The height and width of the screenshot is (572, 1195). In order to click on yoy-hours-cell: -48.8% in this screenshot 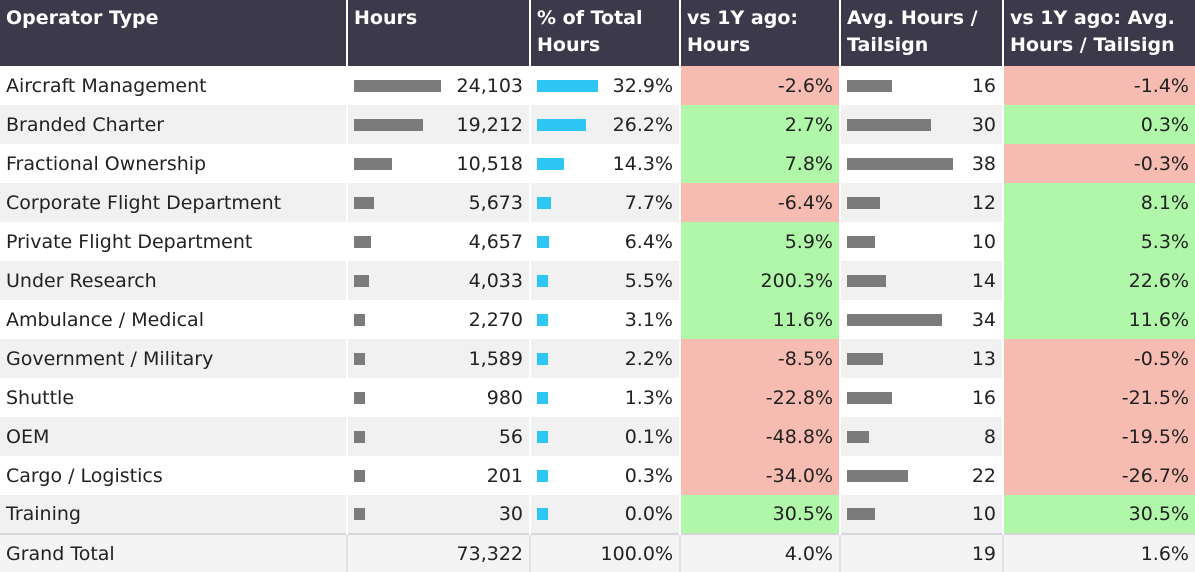, I will do `click(759, 436)`.